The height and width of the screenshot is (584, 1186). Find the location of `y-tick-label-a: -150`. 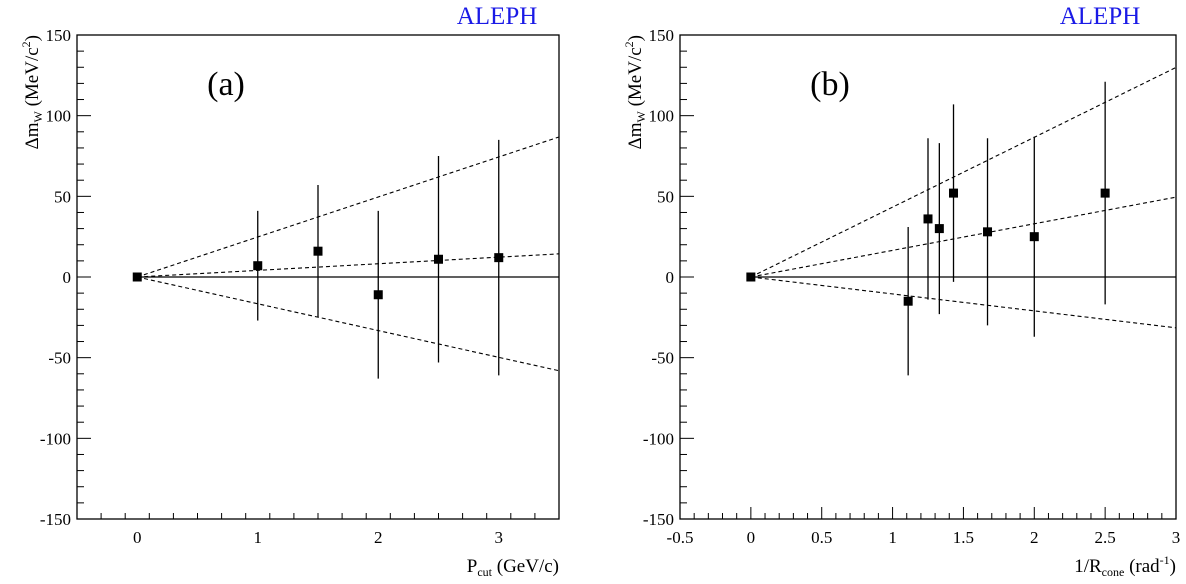

y-tick-label-a: -150 is located at coordinates (55, 519).